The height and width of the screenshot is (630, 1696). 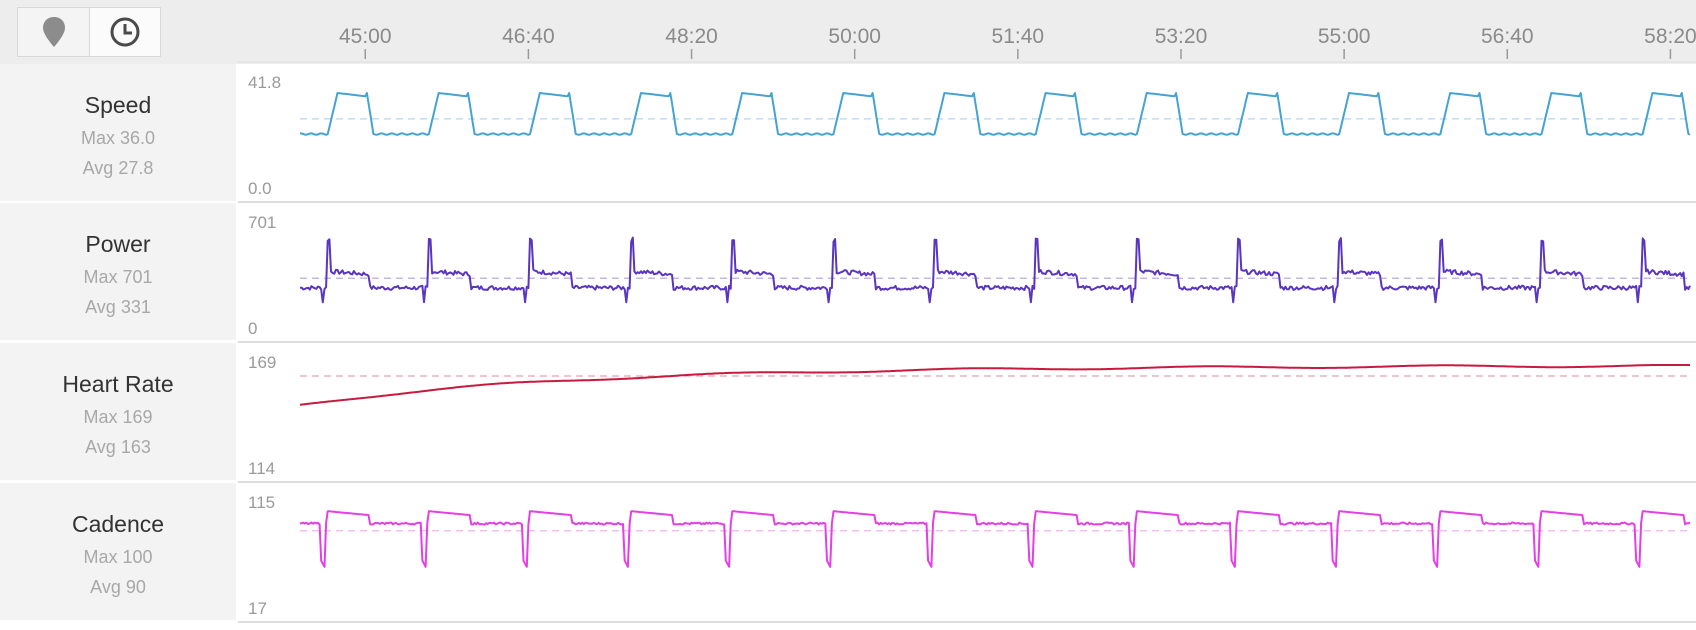 What do you see at coordinates (118, 277) in the screenshot?
I see `power-max: Max 701` at bounding box center [118, 277].